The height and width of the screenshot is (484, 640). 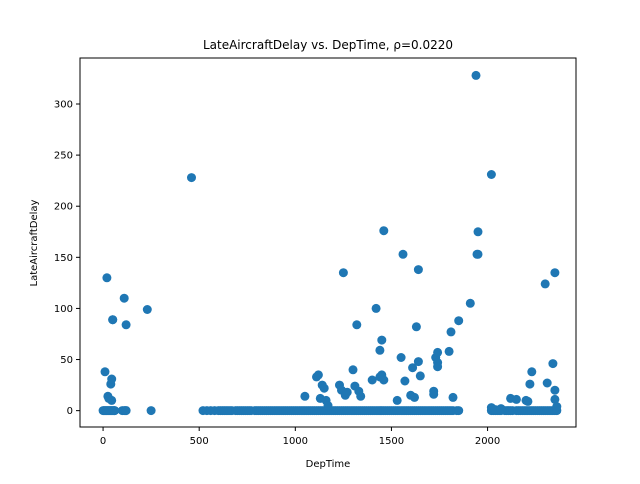 What do you see at coordinates (63, 258) in the screenshot?
I see `y-tick-label: 150` at bounding box center [63, 258].